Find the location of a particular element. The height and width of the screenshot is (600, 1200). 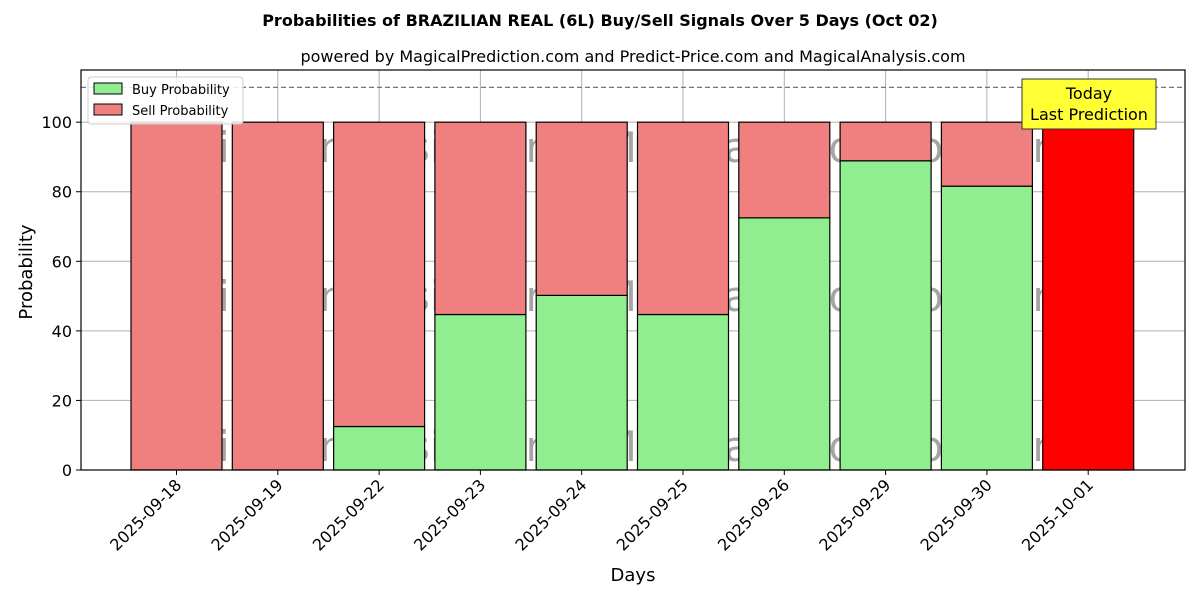

x-tick-label: 2025-10-01 is located at coordinates (1057, 514).